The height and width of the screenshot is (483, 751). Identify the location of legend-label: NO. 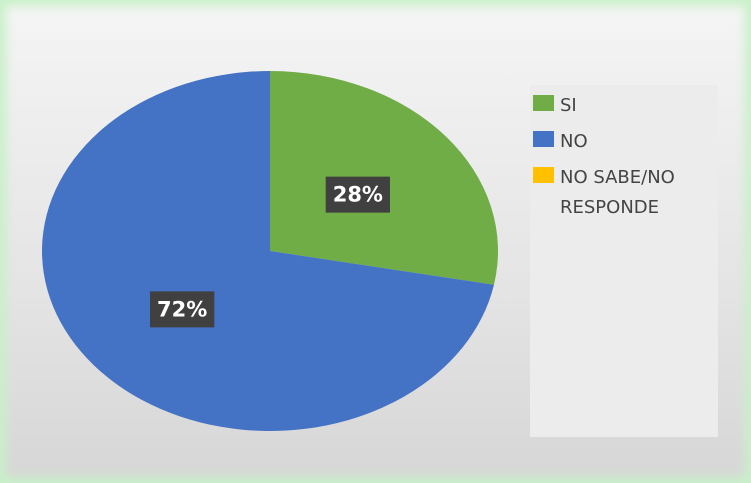
(574, 141).